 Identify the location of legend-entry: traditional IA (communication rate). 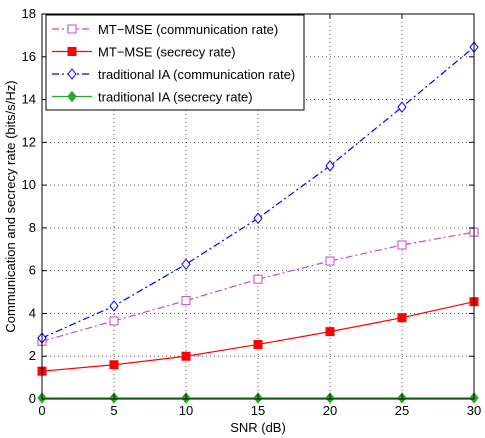
(173, 74).